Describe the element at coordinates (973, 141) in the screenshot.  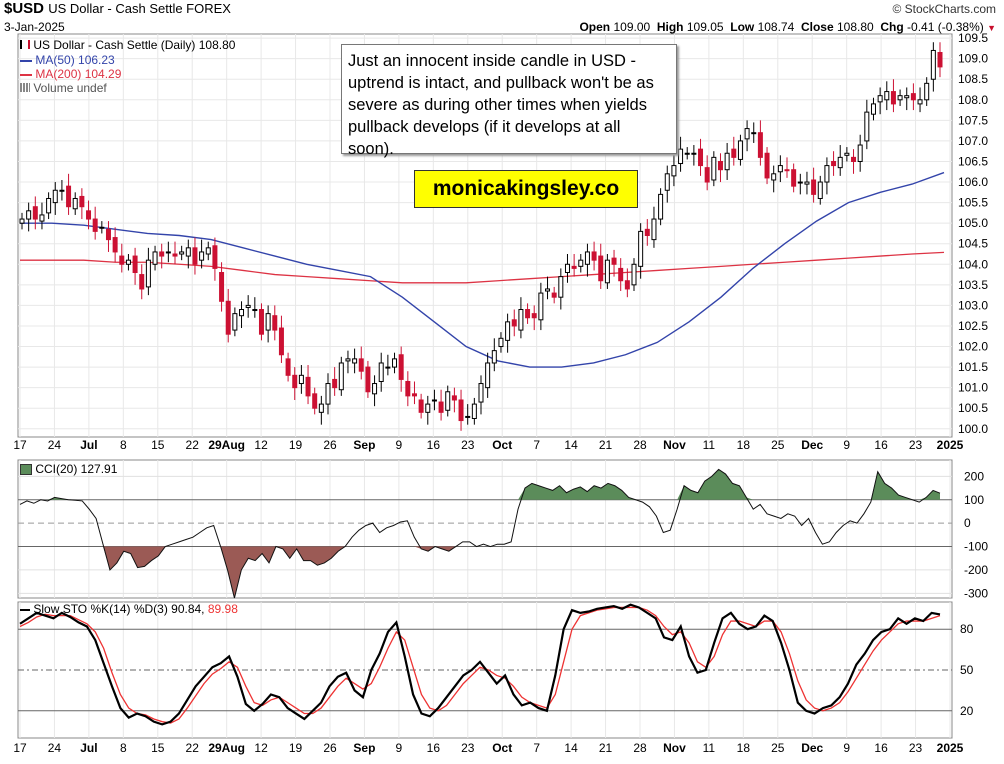
I see `price-tick-label: 107.0` at that location.